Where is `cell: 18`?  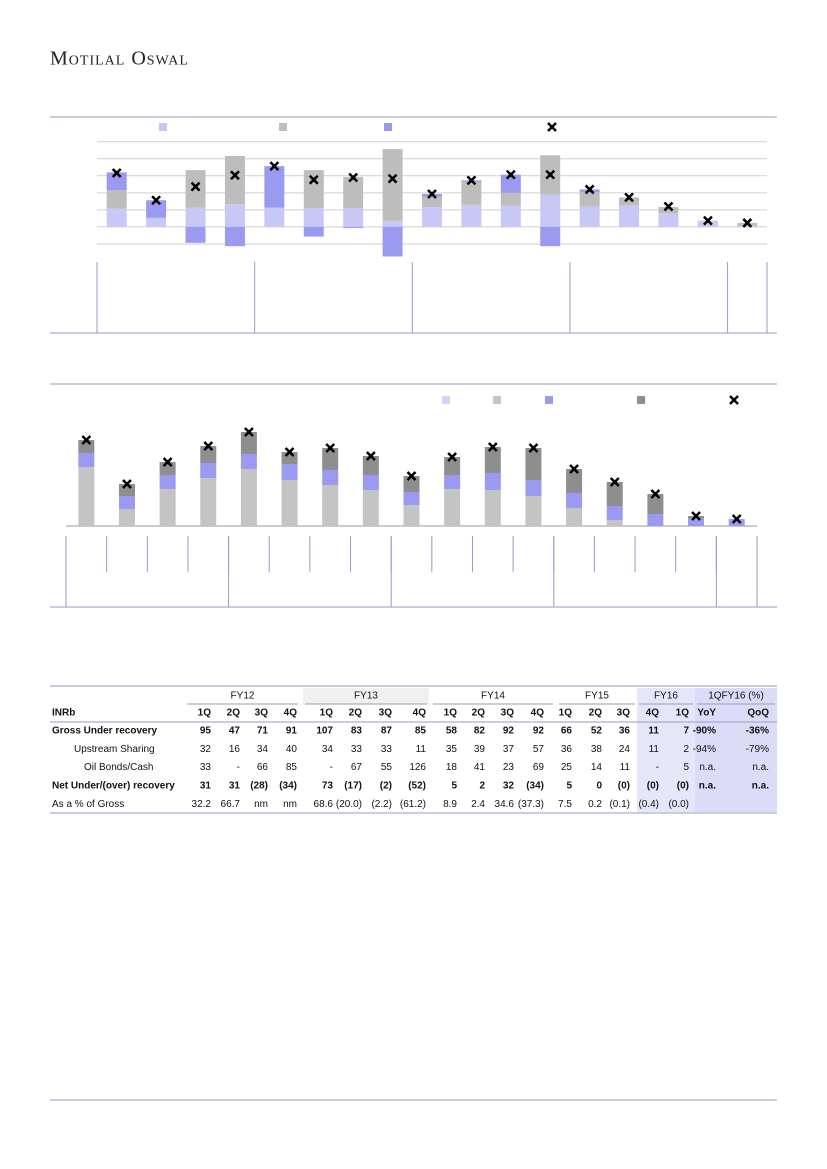 cell: 18 is located at coordinates (452, 767).